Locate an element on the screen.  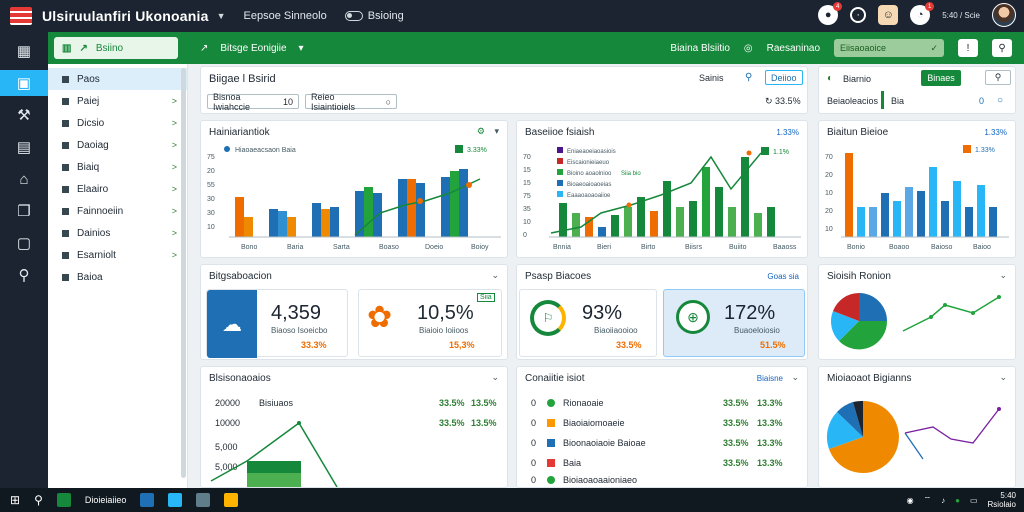
kpi-tile: ⊕ 172% Buaoeloiosio 51.5% is located at coordinates (734, 323).